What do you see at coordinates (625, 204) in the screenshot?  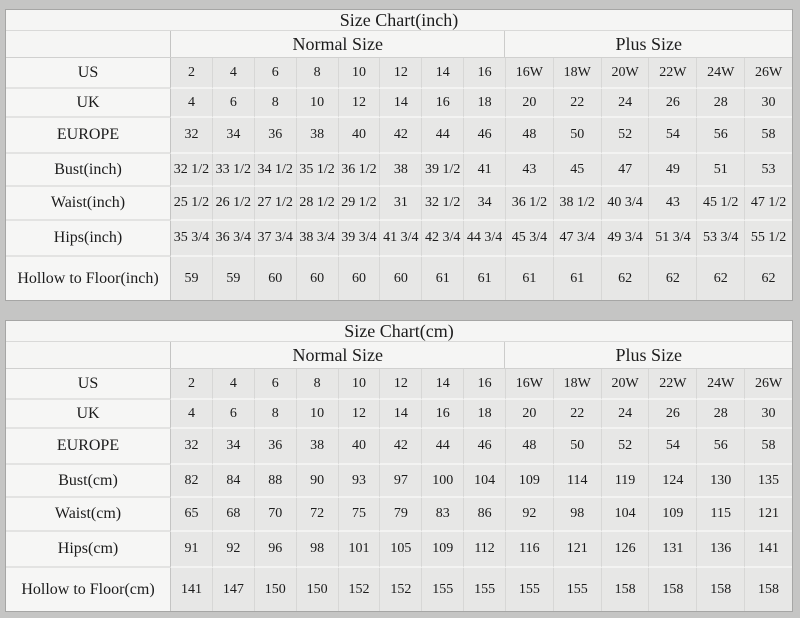 I see `size-value-cell: 40 3/4` at bounding box center [625, 204].